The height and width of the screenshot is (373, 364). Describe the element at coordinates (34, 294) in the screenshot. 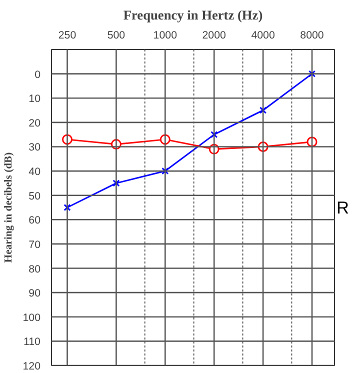

I see `y-tick-label: 90` at that location.